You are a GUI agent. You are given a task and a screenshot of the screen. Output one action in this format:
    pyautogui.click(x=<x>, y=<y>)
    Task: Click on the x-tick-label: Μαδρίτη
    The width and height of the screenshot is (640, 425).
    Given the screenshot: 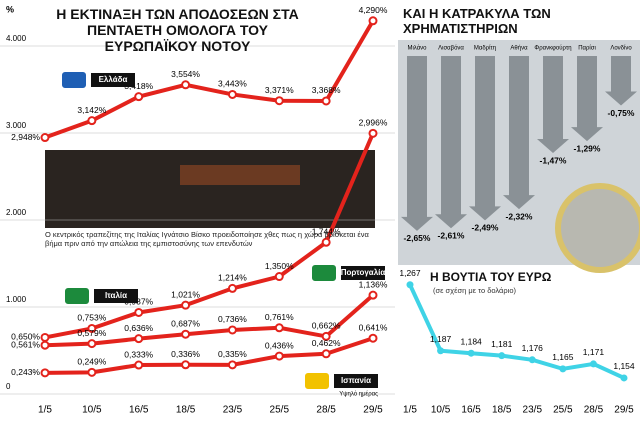 What is the action you would take?
    pyautogui.click(x=485, y=49)
    